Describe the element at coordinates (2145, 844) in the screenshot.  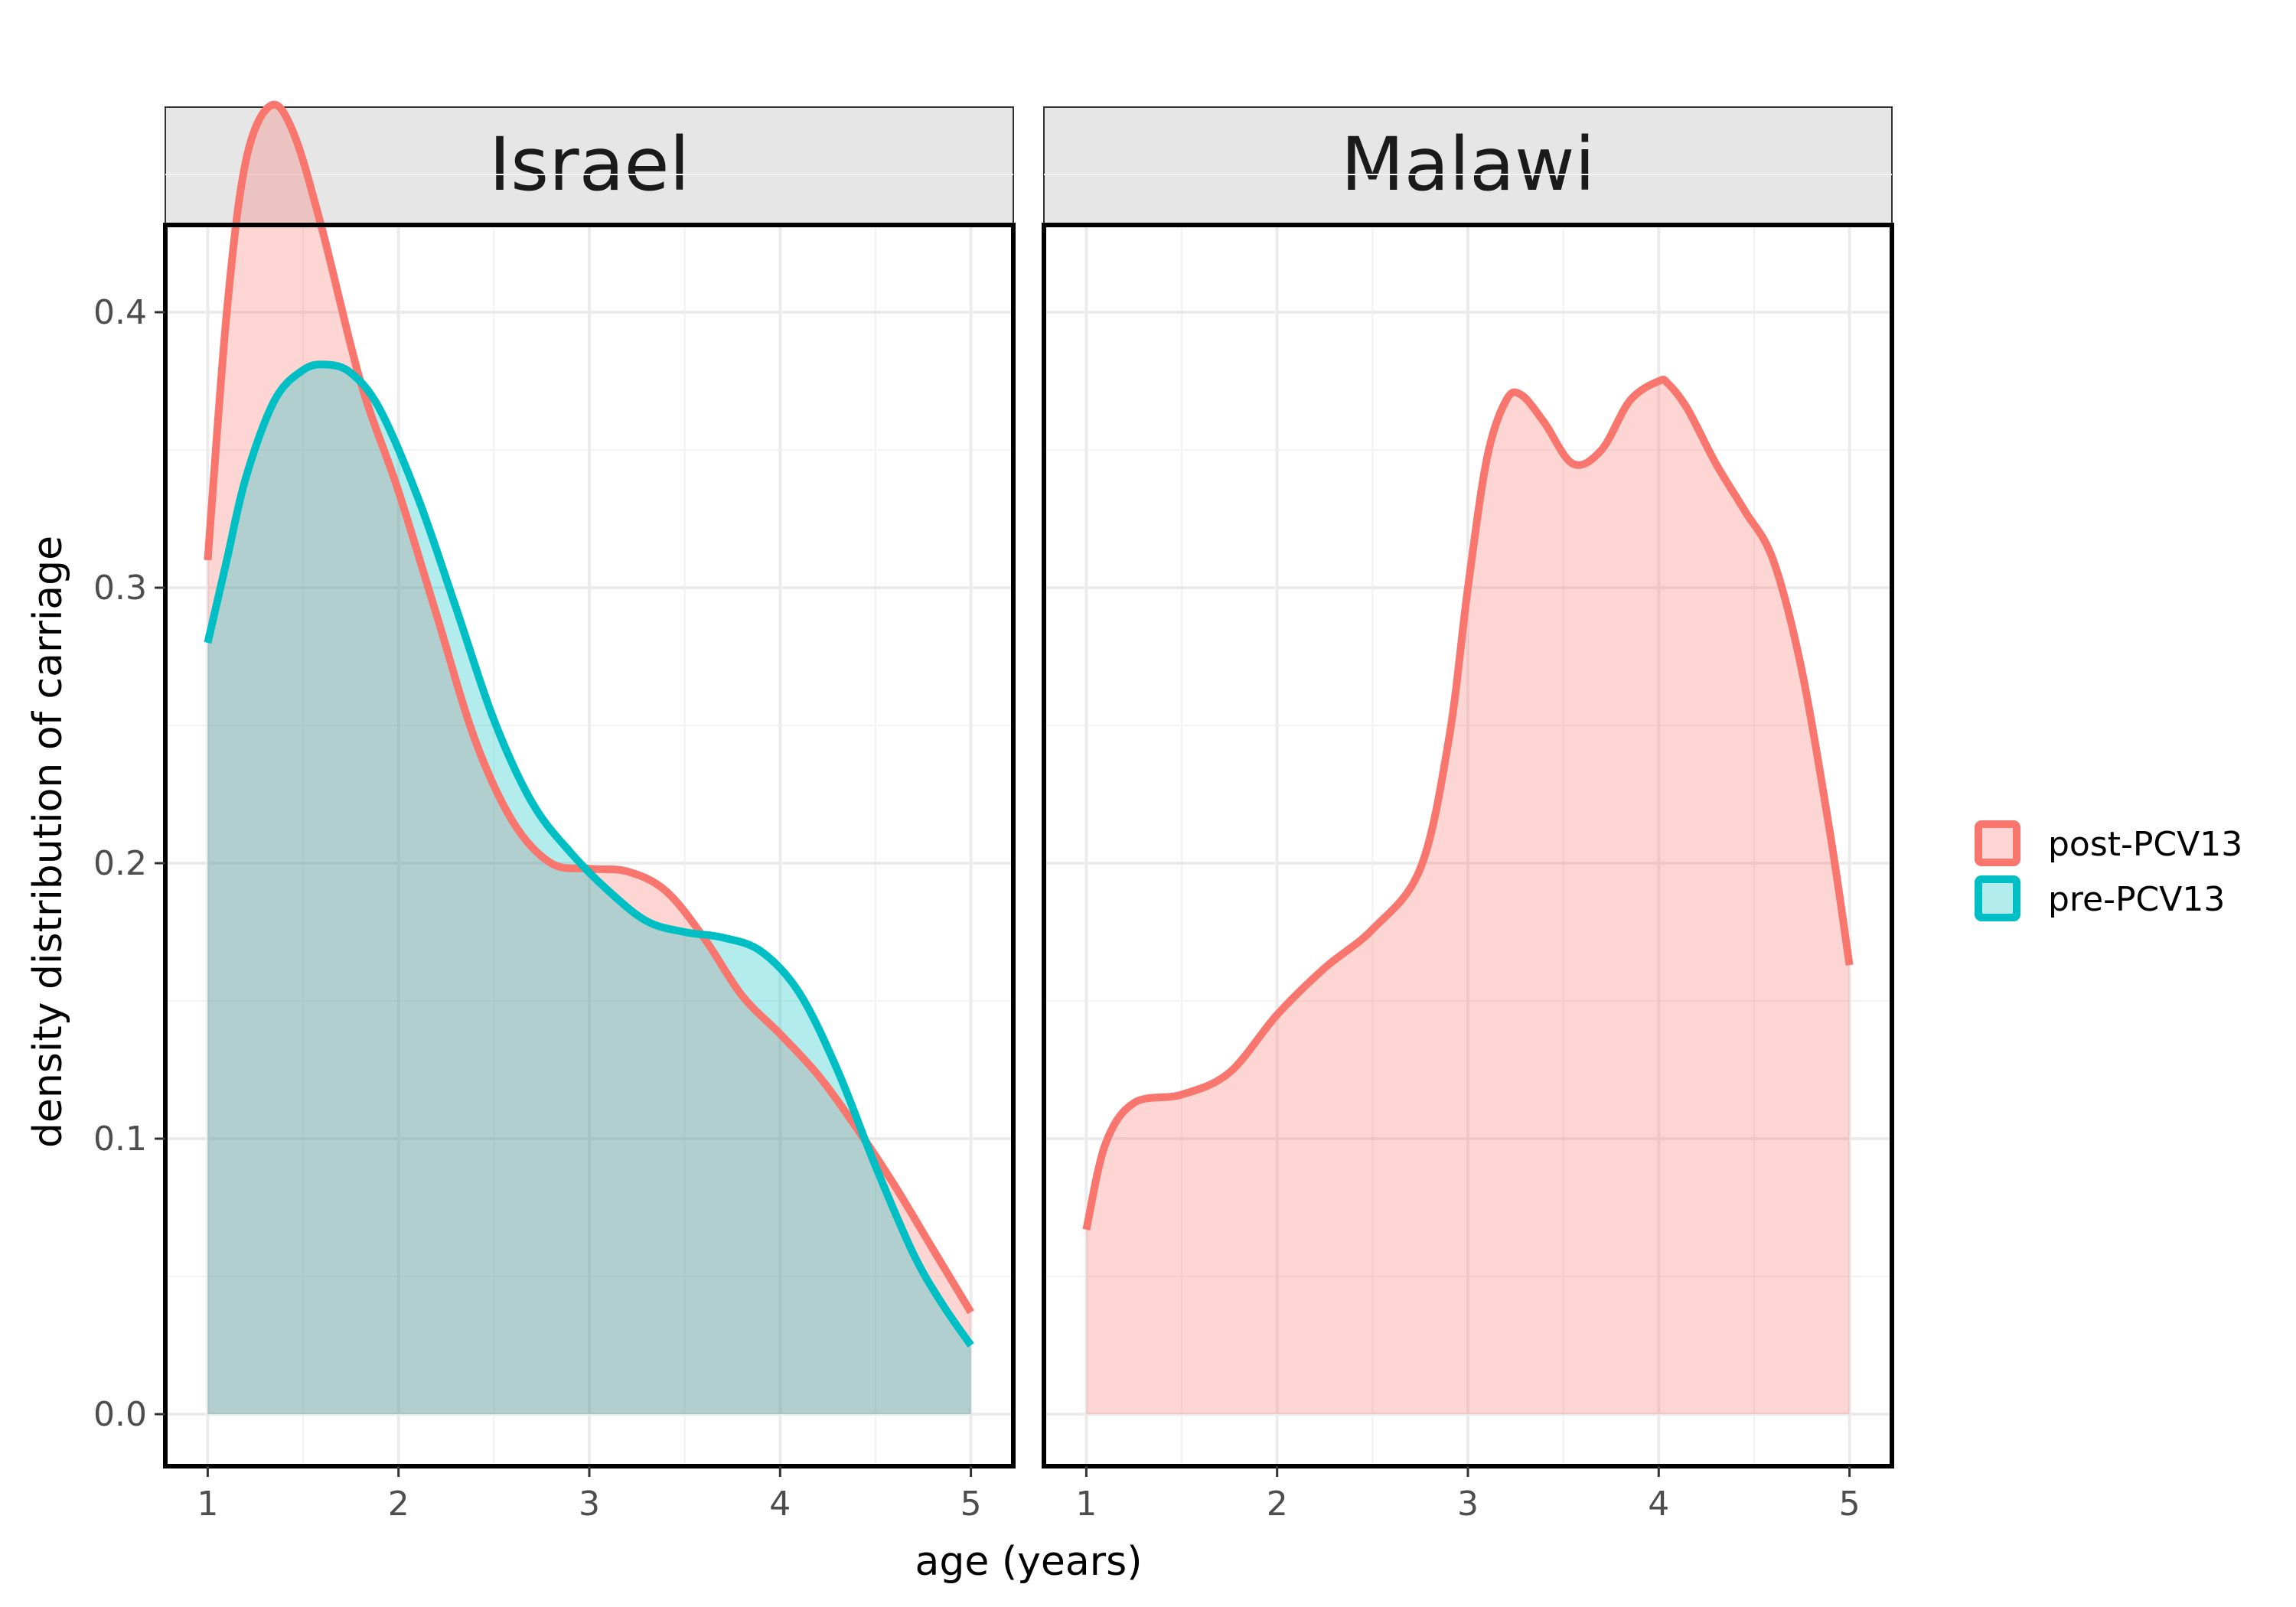
I see `legend-label: post-PCV13` at that location.